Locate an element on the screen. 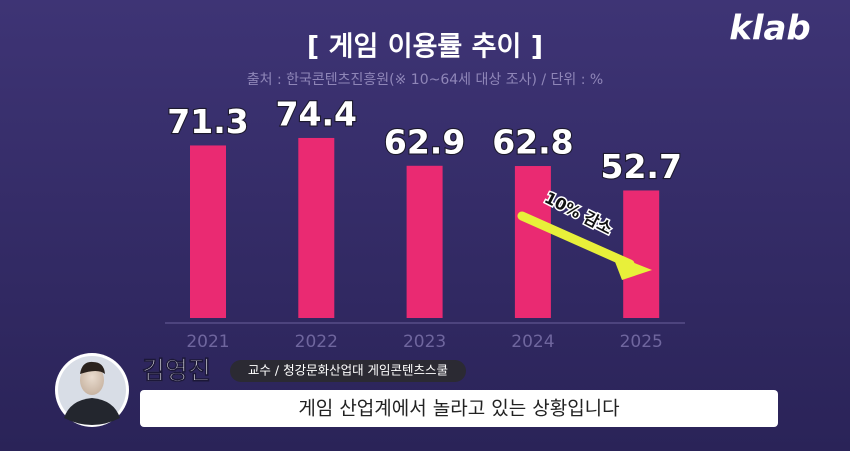 The width and height of the screenshot is (850, 451). chart-subtitle: 출처 : 한국콘텐츠진흥원(※ 10~64세 대상 조사) / 단위 : % is located at coordinates (425, 80).